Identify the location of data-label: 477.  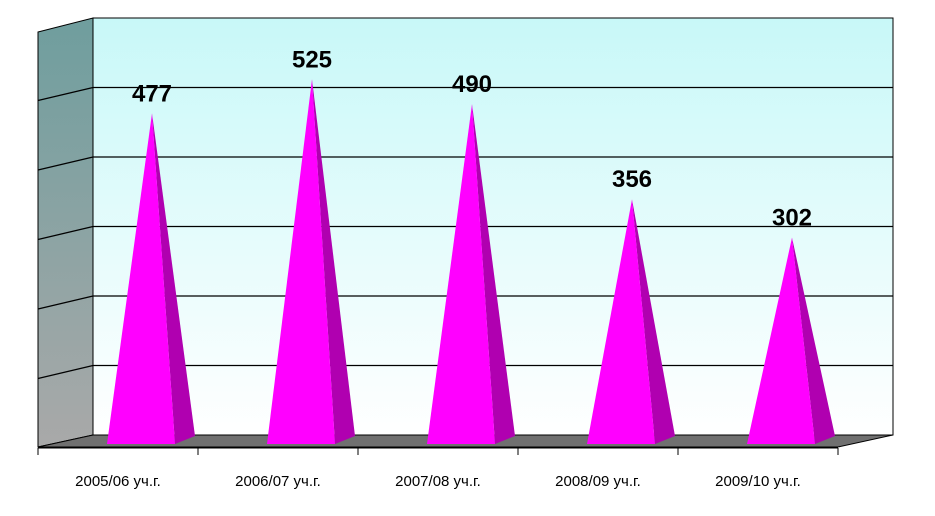
(152, 93).